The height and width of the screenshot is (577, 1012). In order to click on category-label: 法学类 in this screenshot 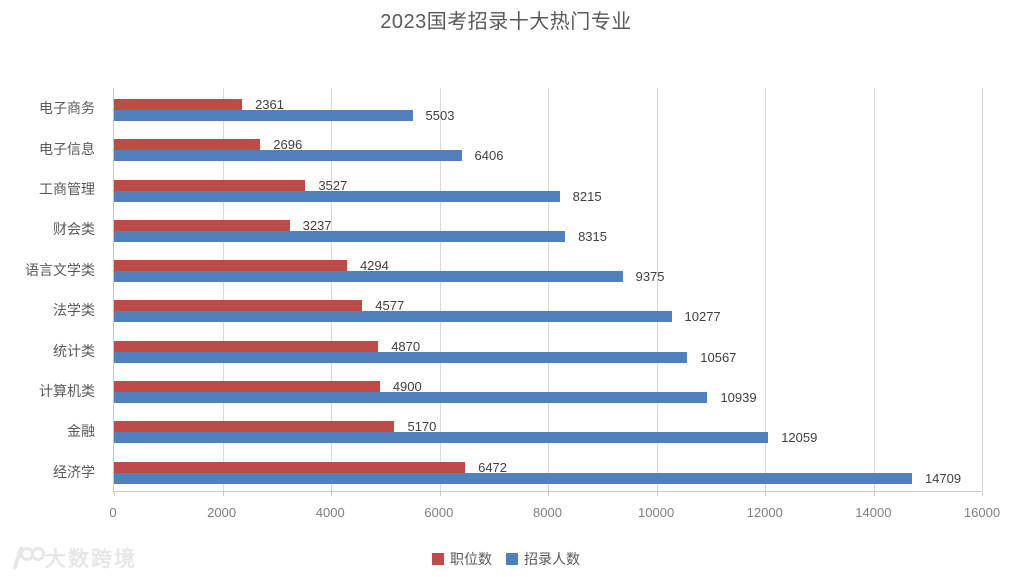, I will do `click(74, 310)`.